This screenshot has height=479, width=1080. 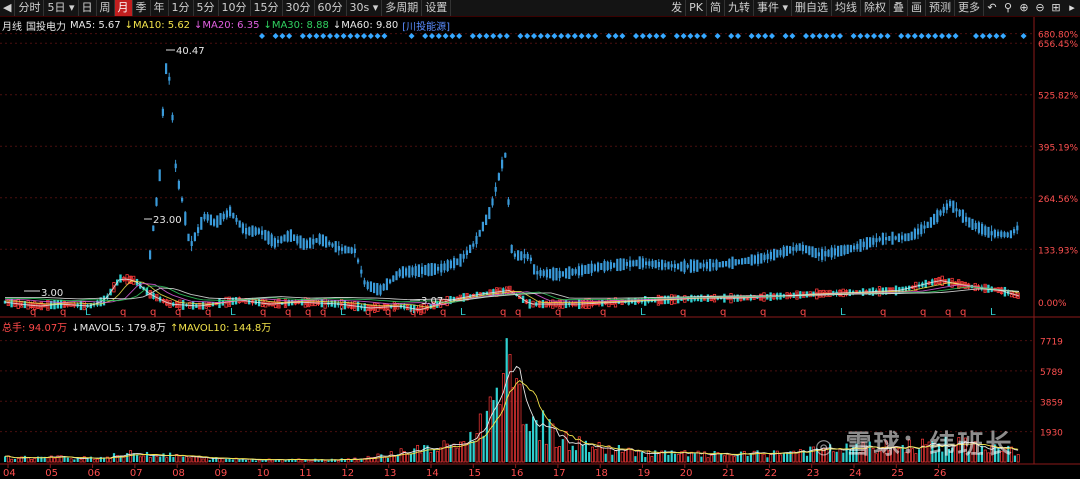 I want to click on period-button-1: 分时, so click(x=30, y=8).